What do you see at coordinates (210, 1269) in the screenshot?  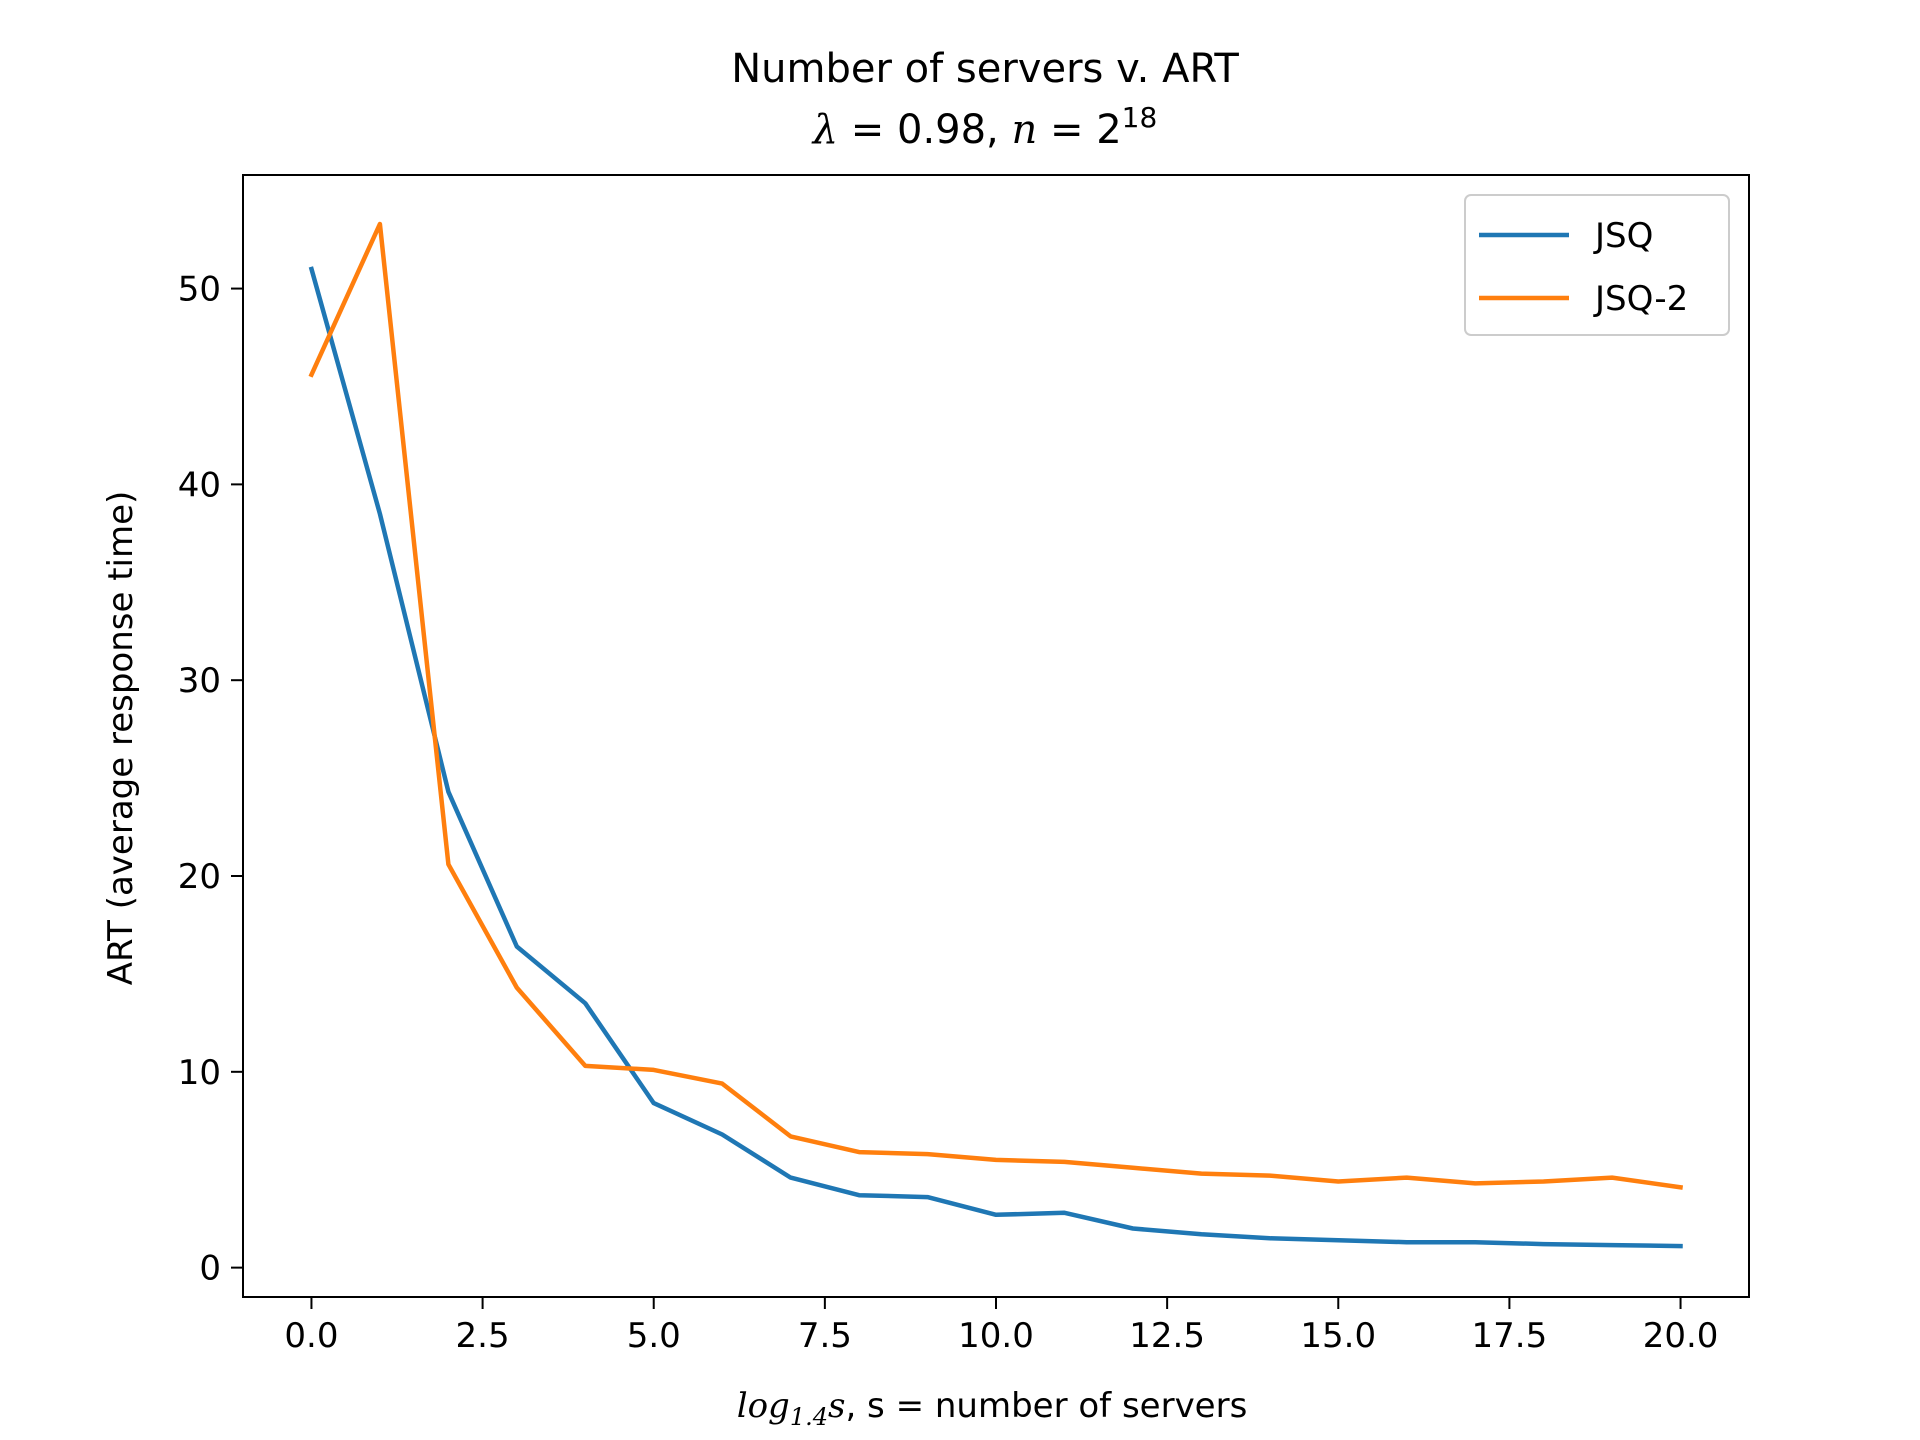 I see `y-tick-label: 0` at bounding box center [210, 1269].